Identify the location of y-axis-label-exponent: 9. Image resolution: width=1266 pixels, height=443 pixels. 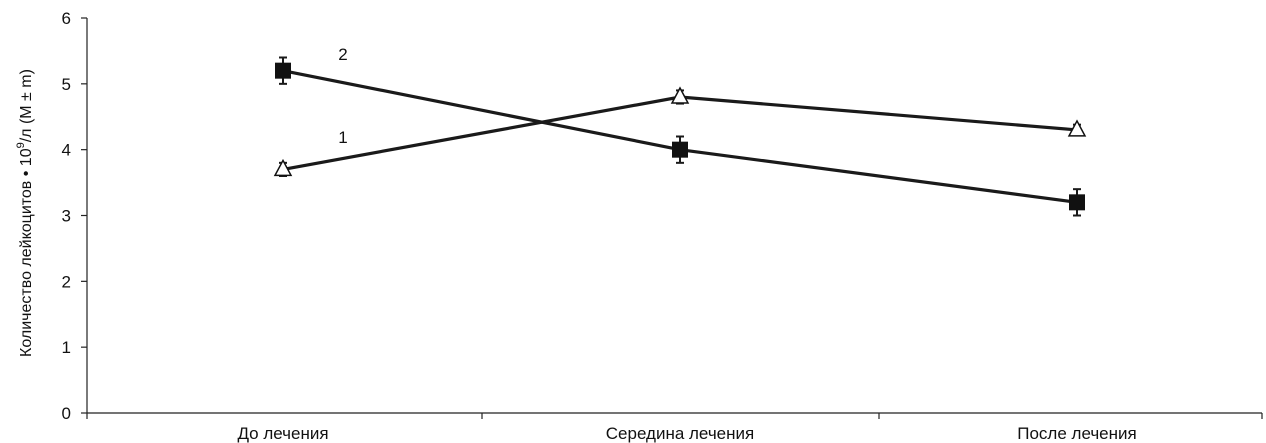
(21, 145).